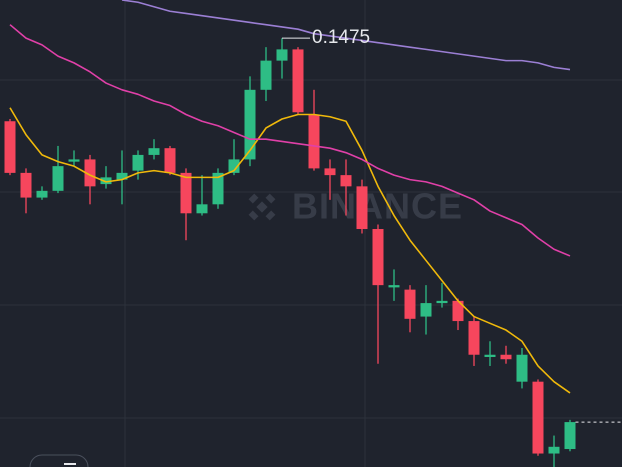 The image size is (622, 467). I want to click on toolbar-button, so click(59, 460).